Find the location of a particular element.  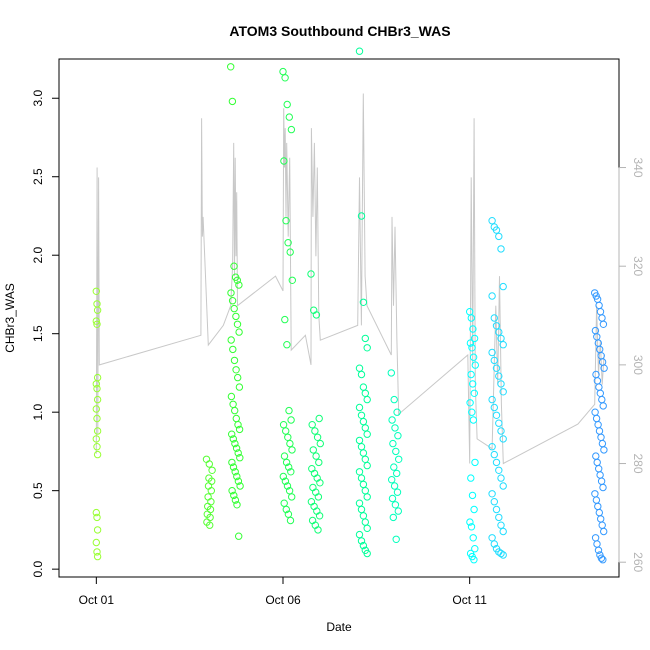

x-tick-label: Oct 06 is located at coordinates (283, 600).